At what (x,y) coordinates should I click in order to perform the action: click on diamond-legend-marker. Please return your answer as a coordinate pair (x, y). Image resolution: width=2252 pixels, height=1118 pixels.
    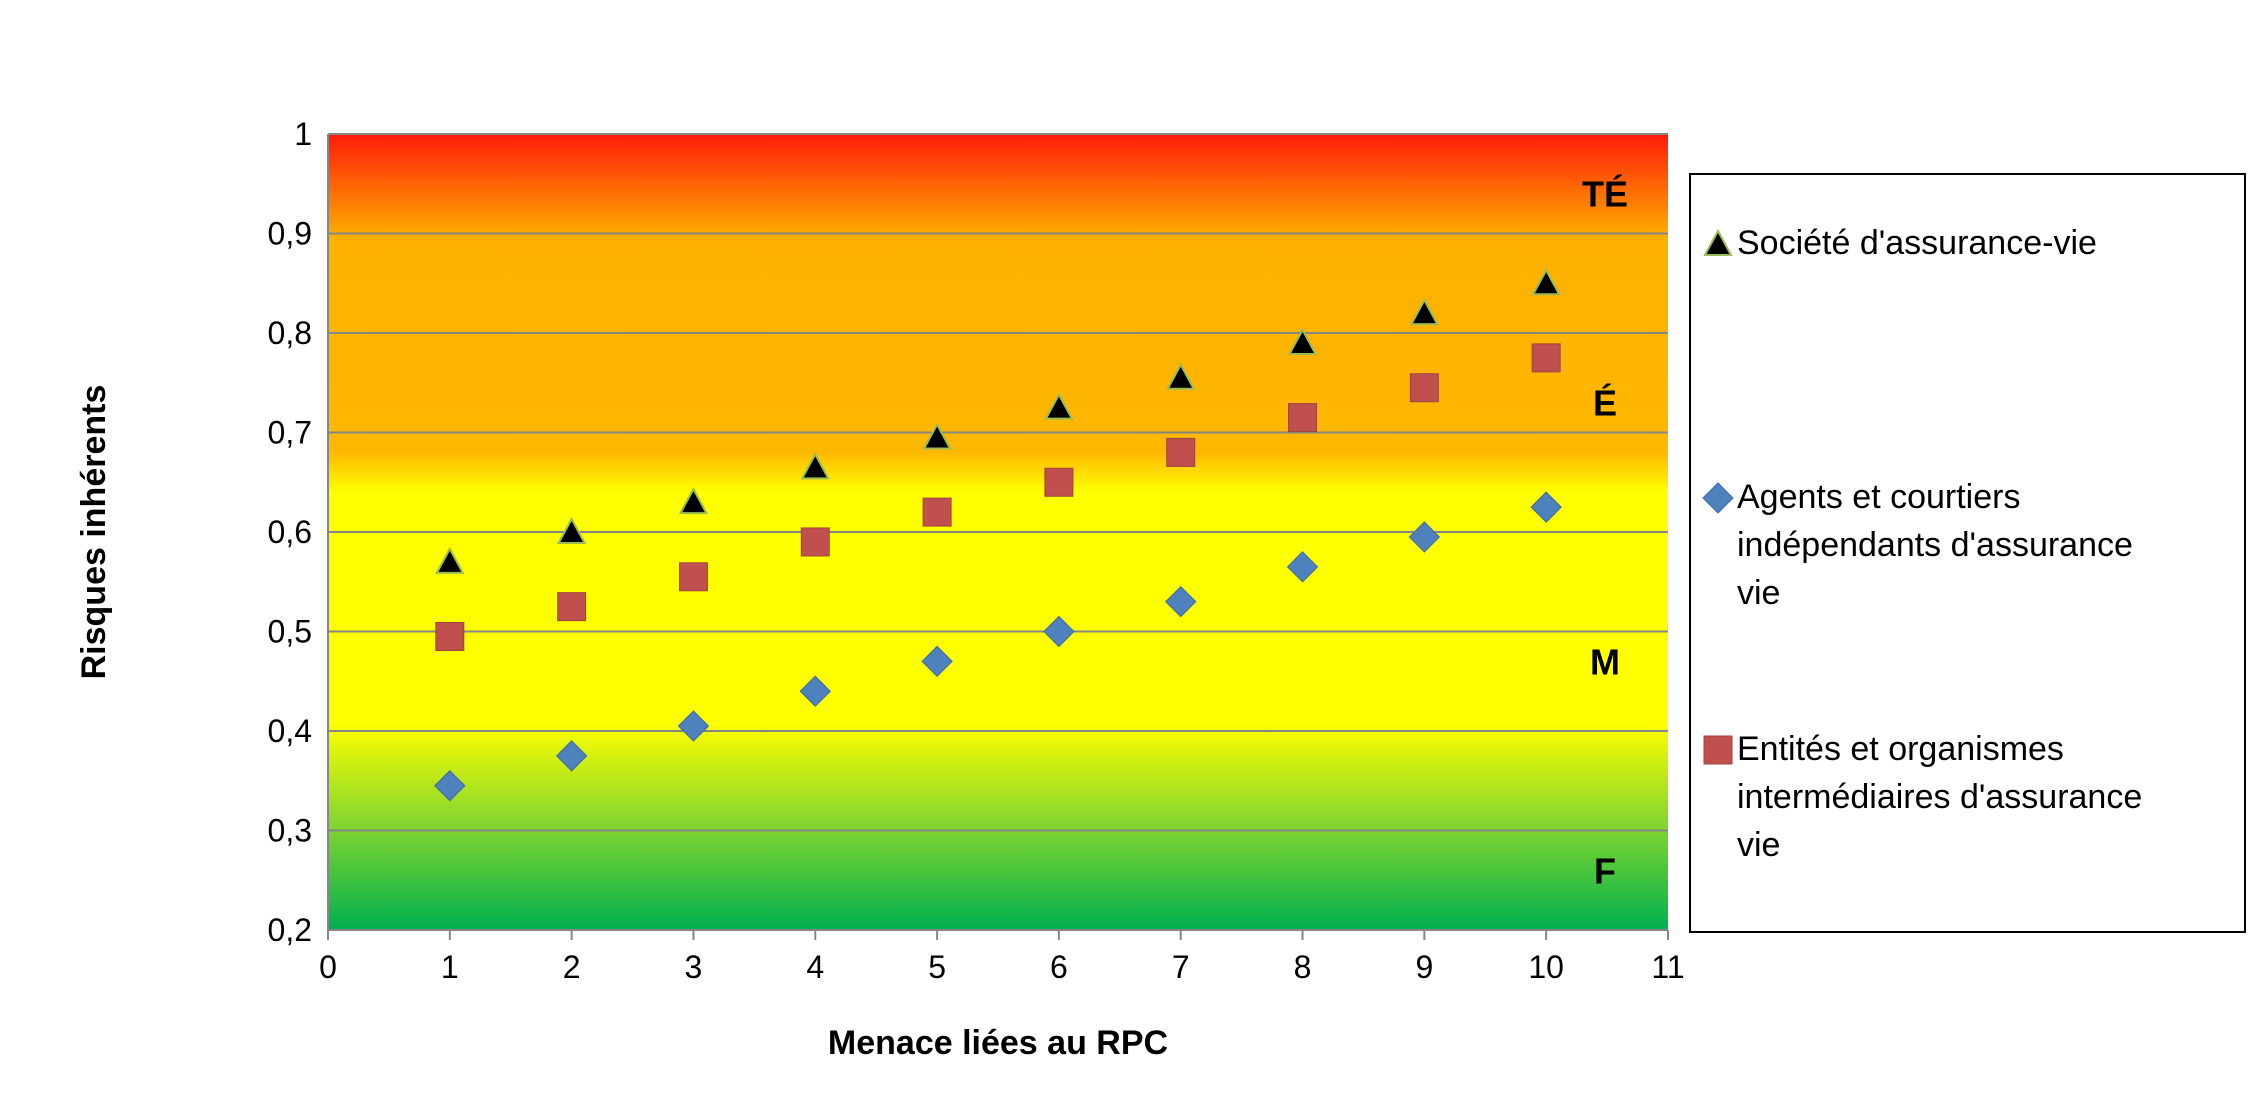
    Looking at the image, I should click on (1718, 498).